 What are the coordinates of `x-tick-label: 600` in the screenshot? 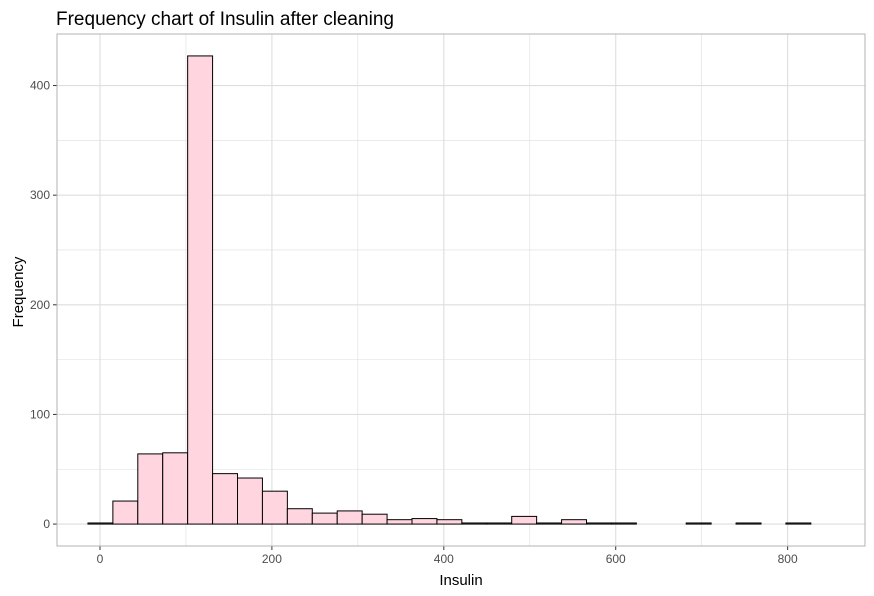 It's located at (616, 559).